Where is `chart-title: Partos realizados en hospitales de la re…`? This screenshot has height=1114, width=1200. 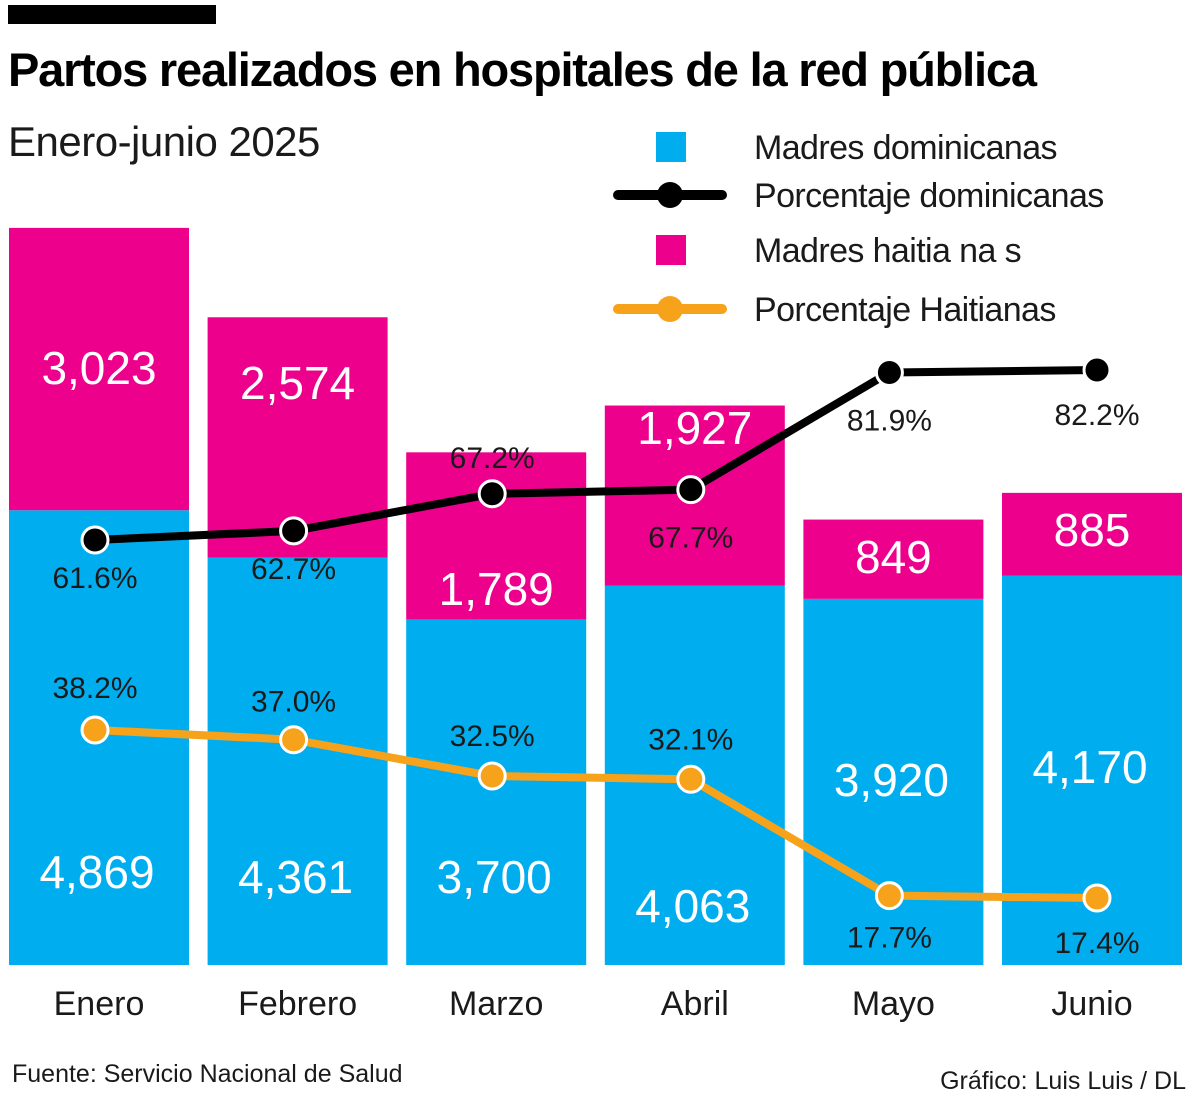
chart-title: Partos realizados en hospitales de la re… is located at coordinates (522, 69).